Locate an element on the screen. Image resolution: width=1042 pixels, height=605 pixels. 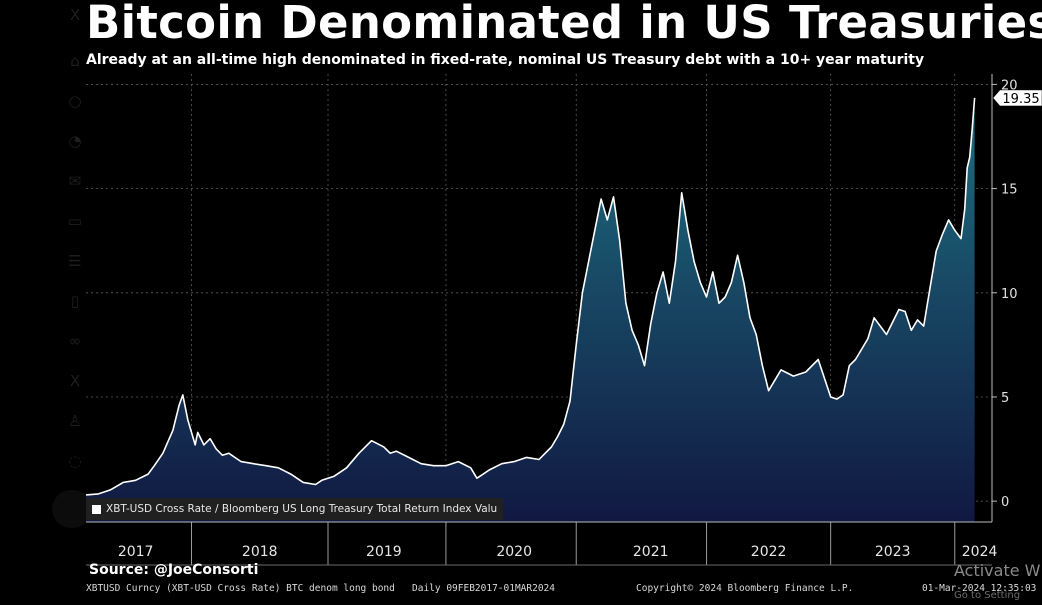
x-tick-label-2022: 2022 is located at coordinates (769, 552).